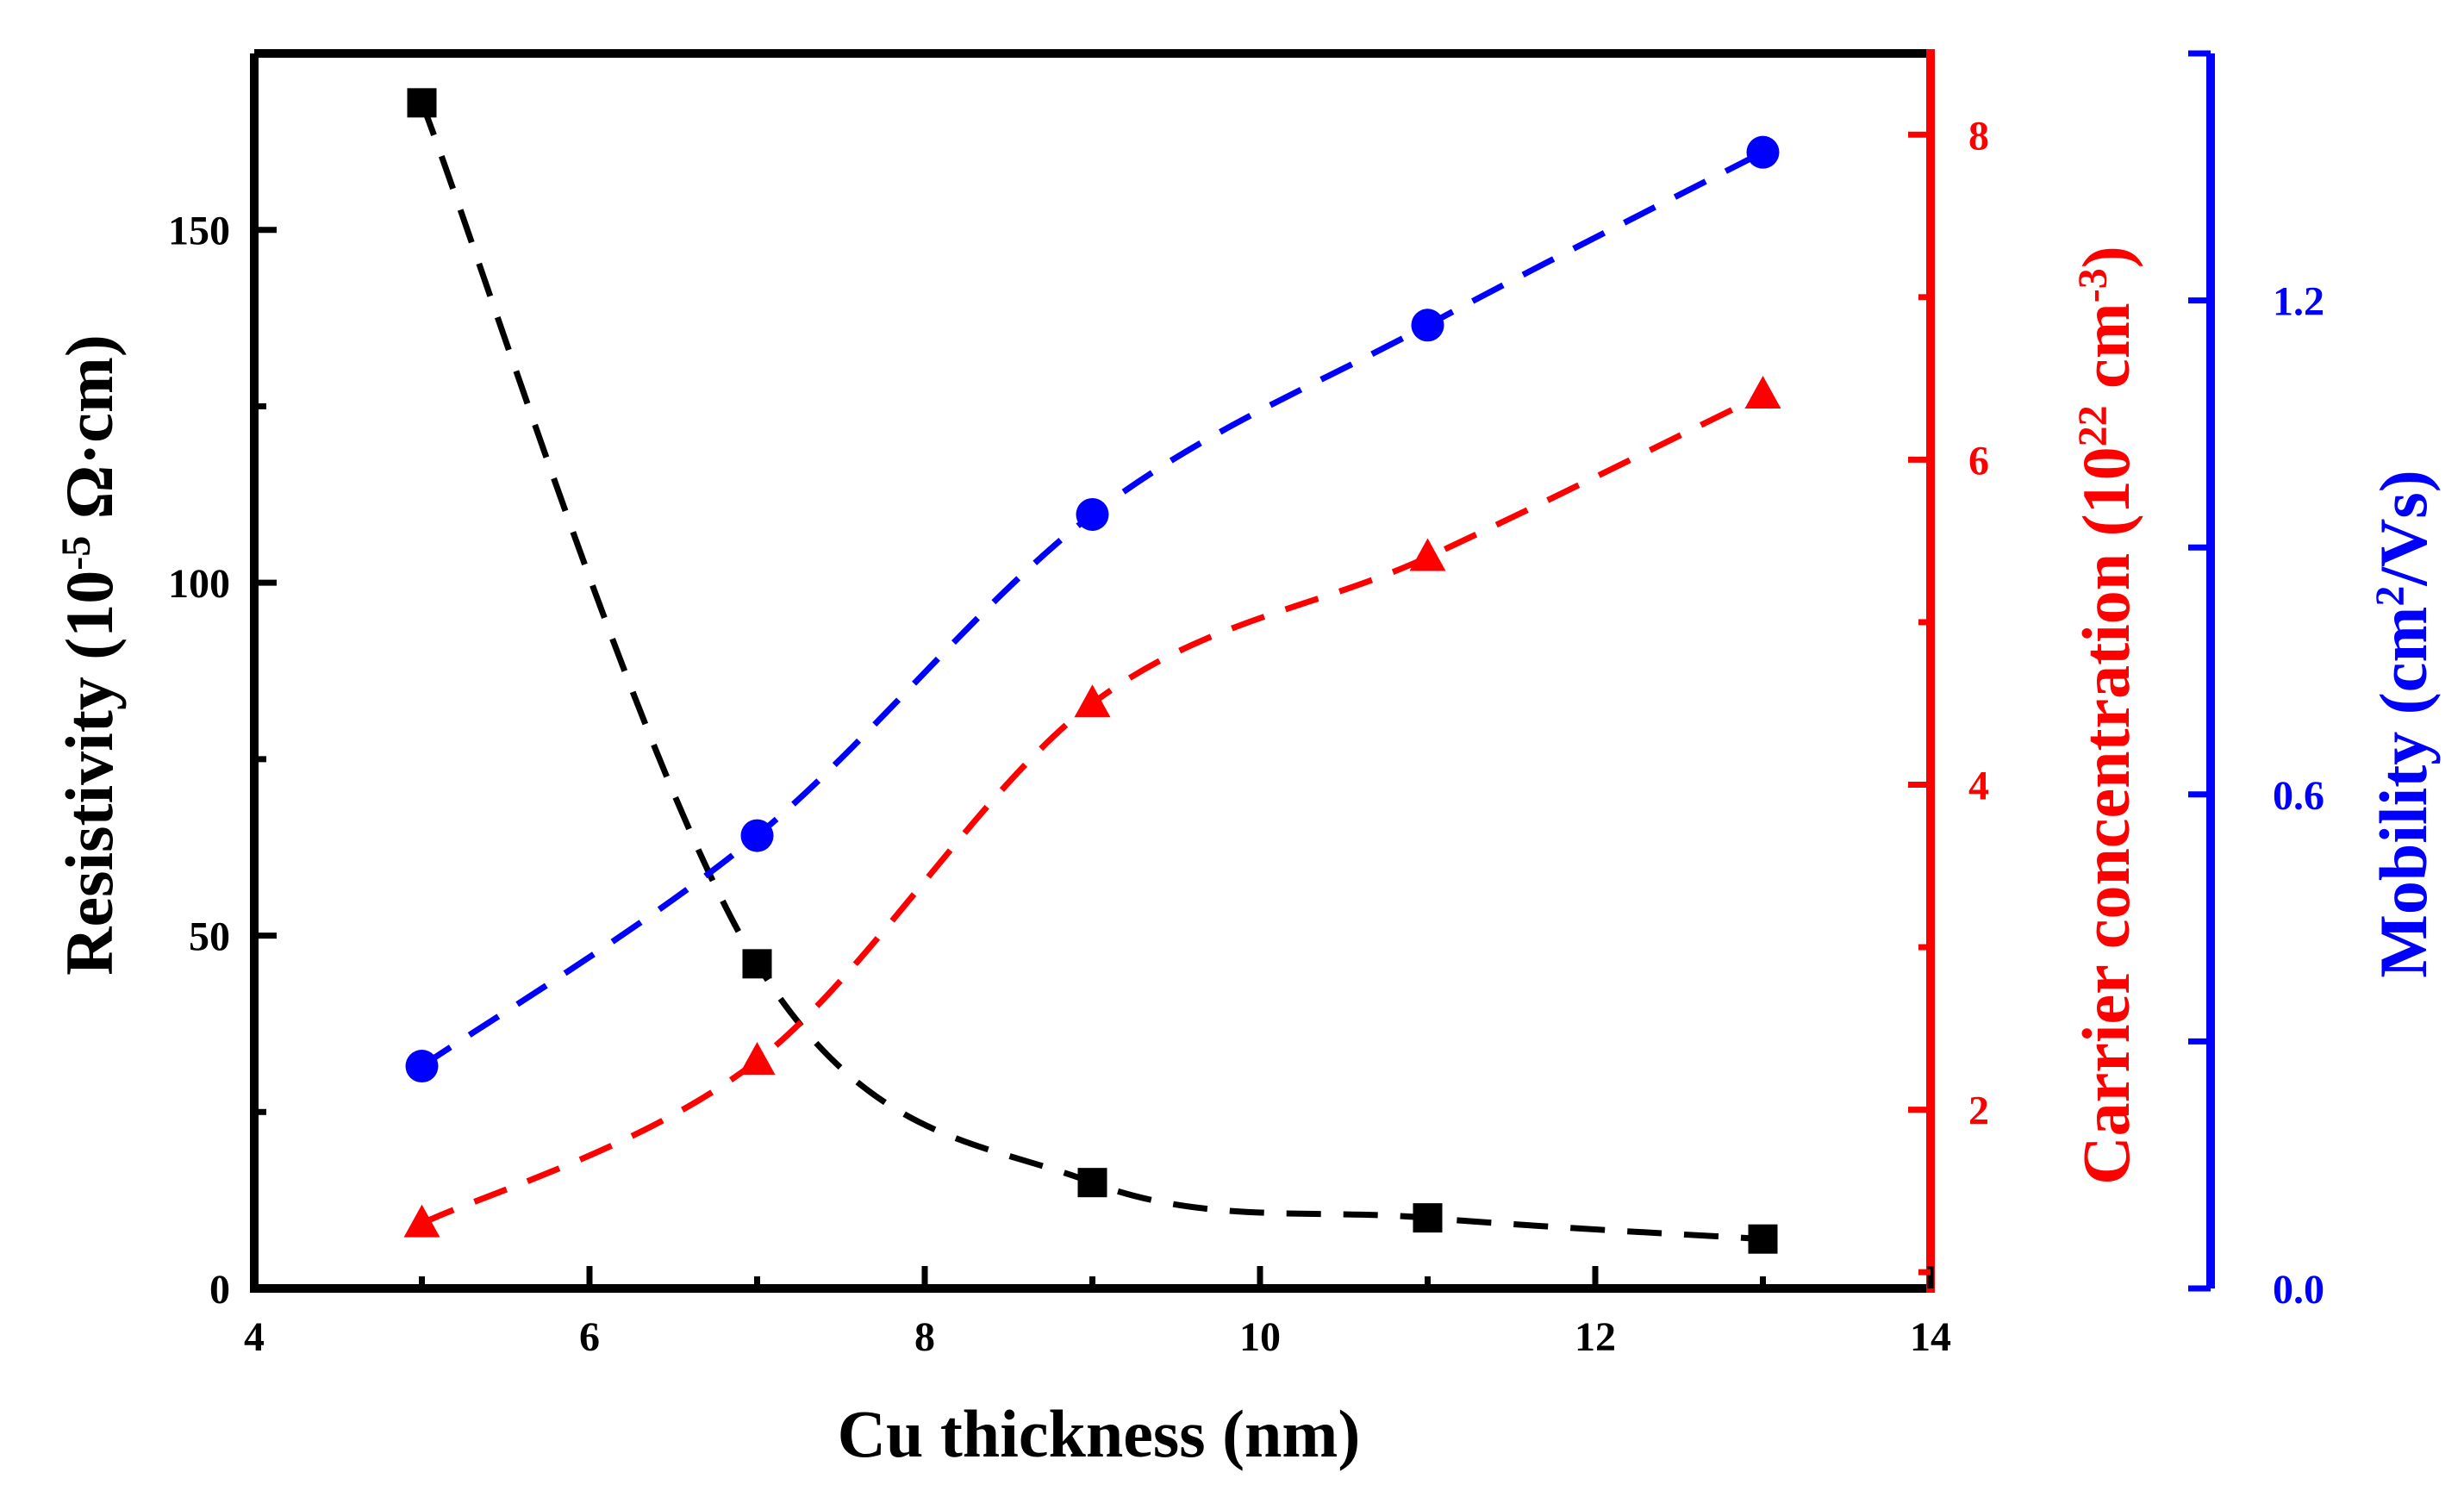 Image resolution: width=2464 pixels, height=1497 pixels. I want to click on carrier-axis-title-sup1: 22, so click(2093, 425).